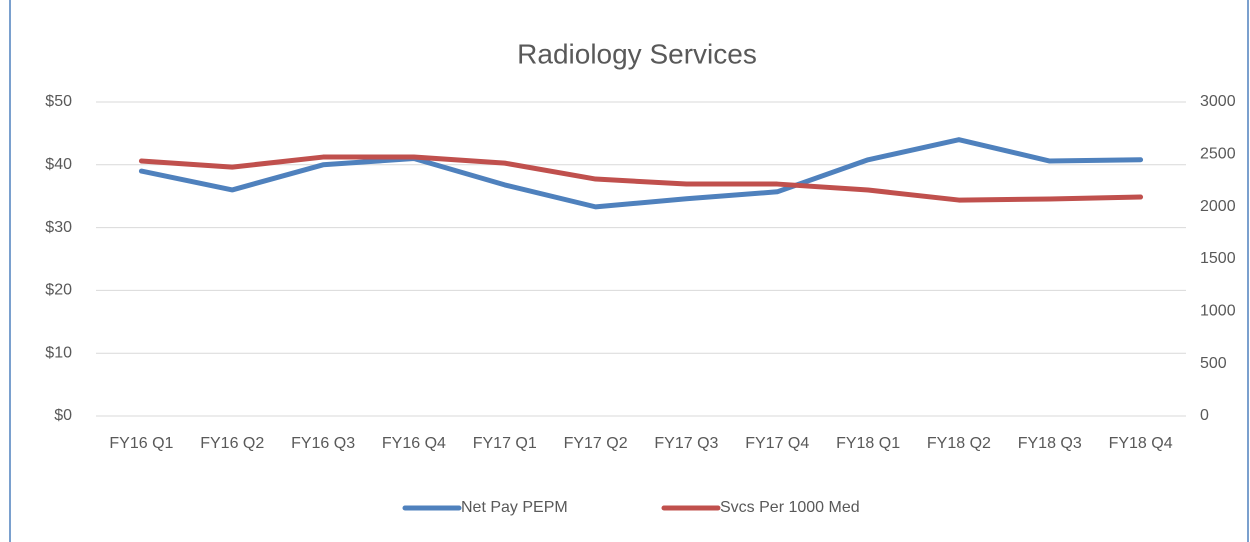  What do you see at coordinates (141, 443) in the screenshot?
I see `x-tick-label: FY16 Q1` at bounding box center [141, 443].